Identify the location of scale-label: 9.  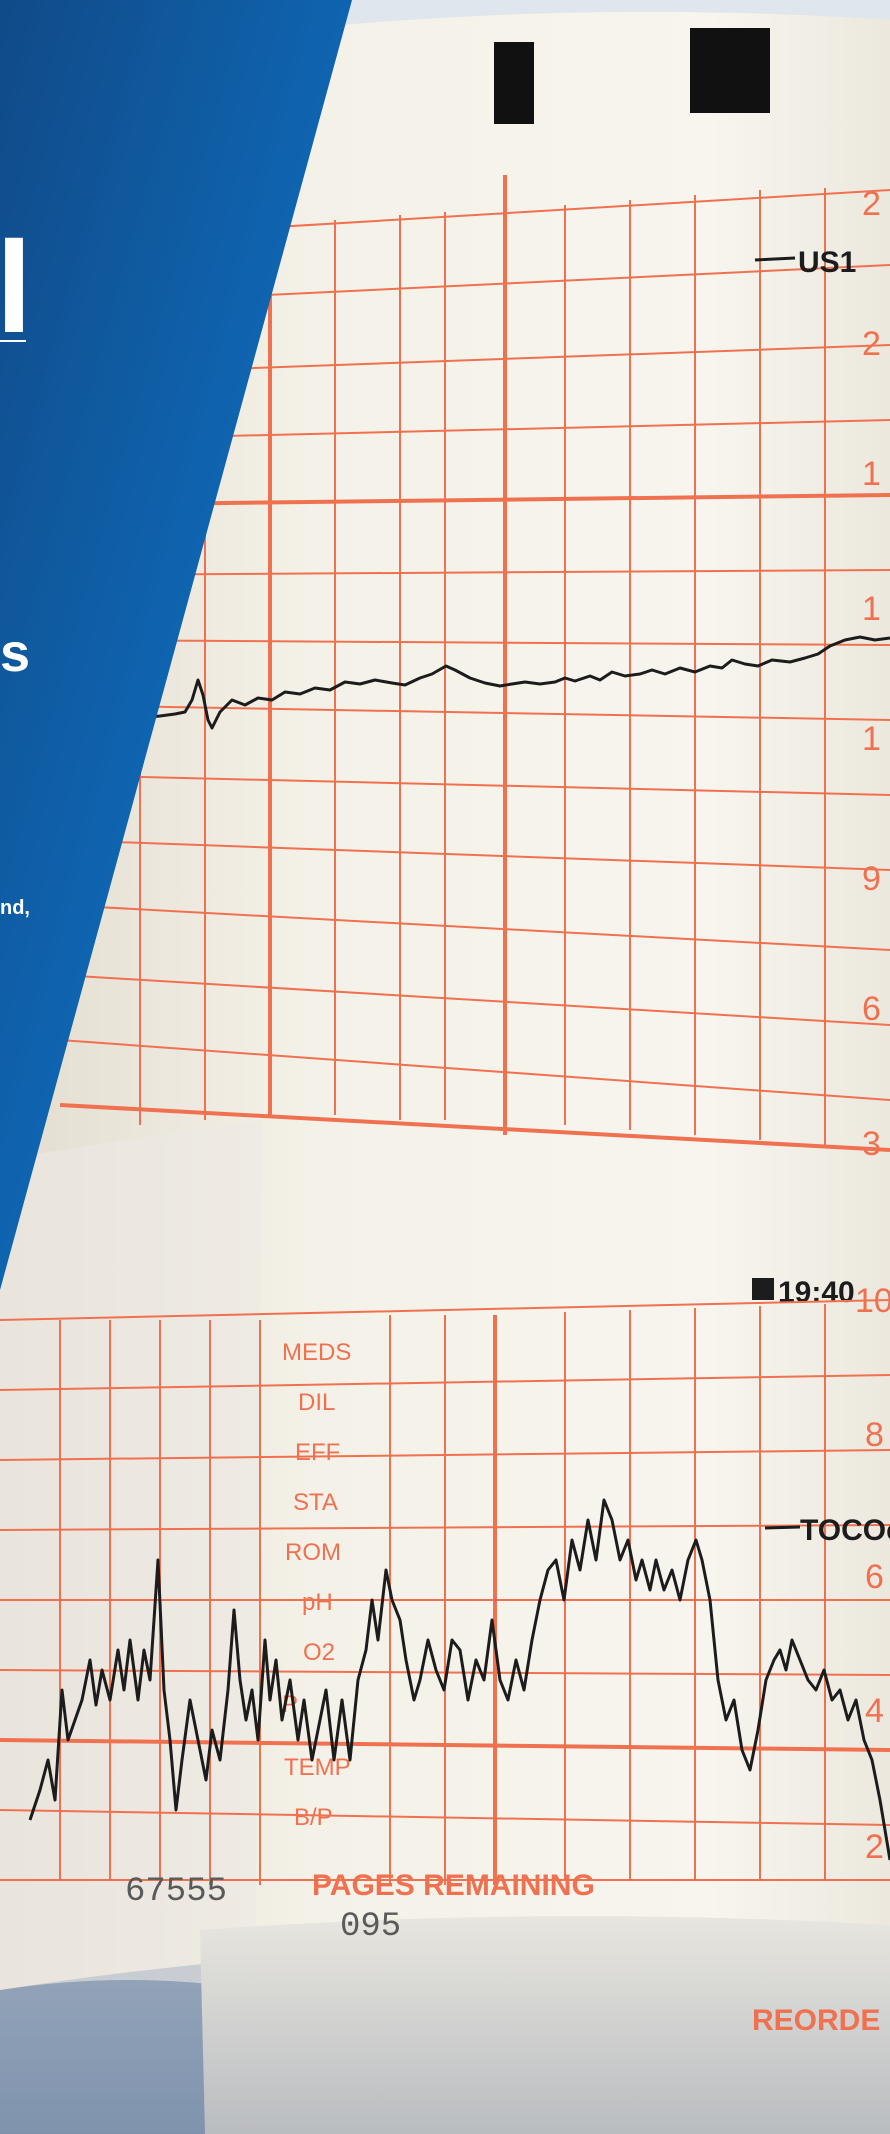
(871, 879).